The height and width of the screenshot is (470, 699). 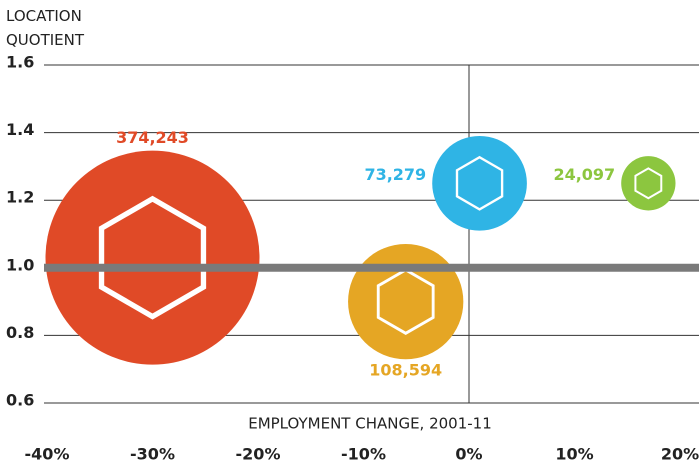 What do you see at coordinates (152, 454) in the screenshot?
I see `x-tick-label: -30%` at bounding box center [152, 454].